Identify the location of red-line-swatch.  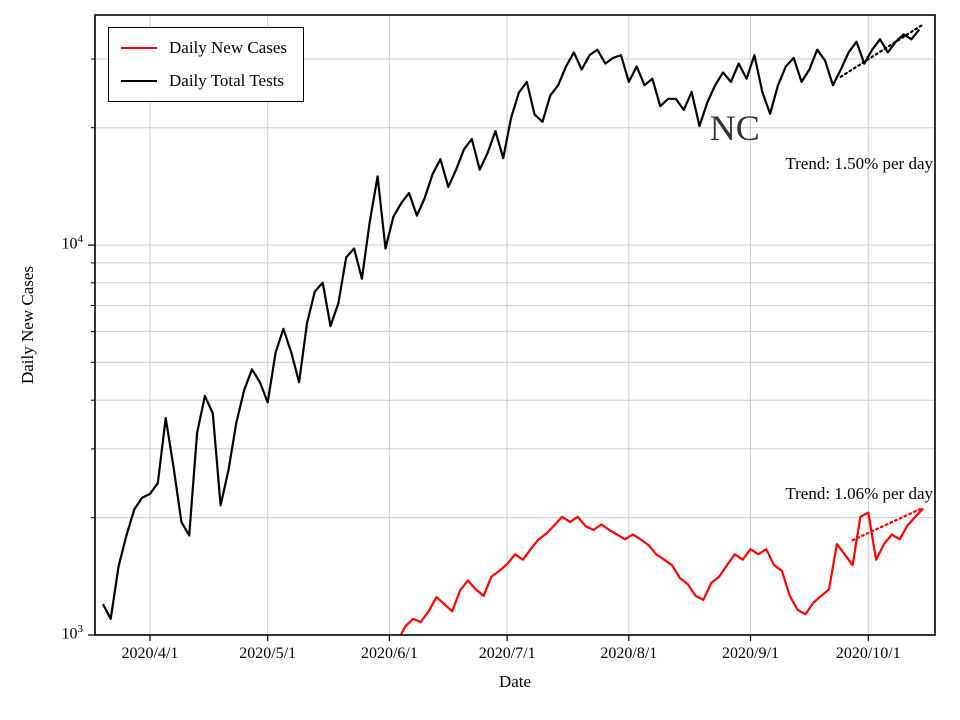
(139, 48).